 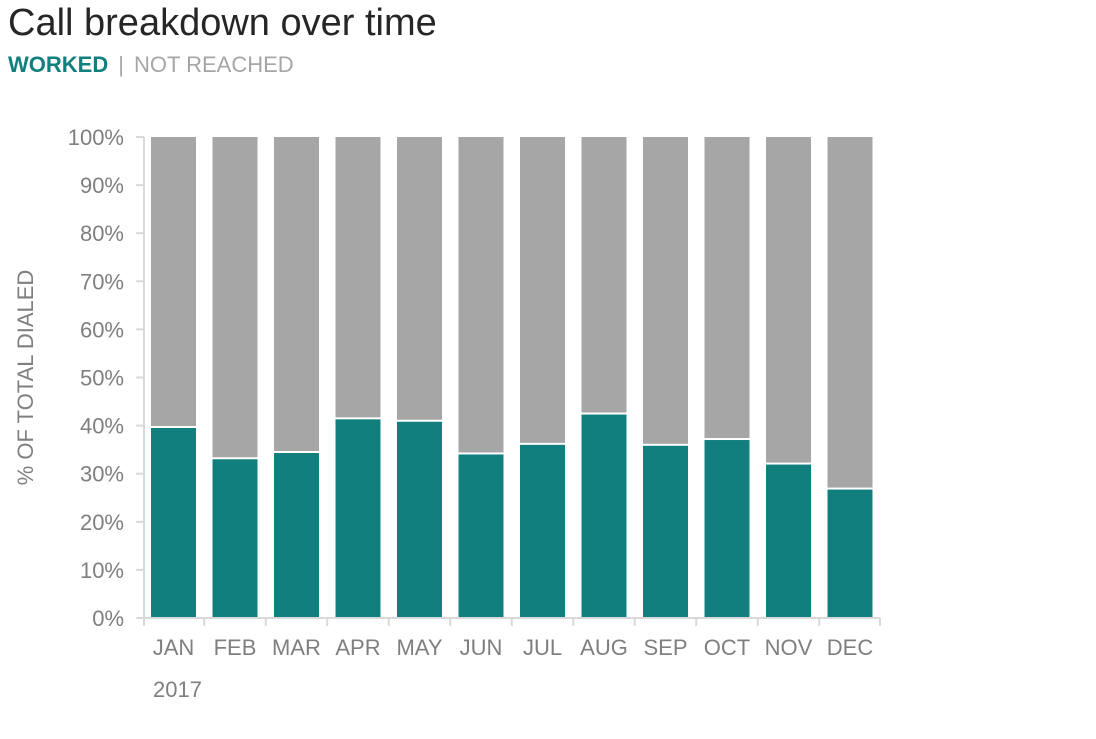 What do you see at coordinates (542, 290) in the screenshot?
I see `bar-not-reached-jul` at bounding box center [542, 290].